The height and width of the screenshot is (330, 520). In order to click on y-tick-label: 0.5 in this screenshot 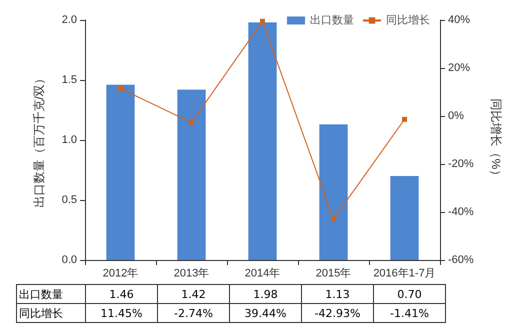, I will do `click(69, 200)`.